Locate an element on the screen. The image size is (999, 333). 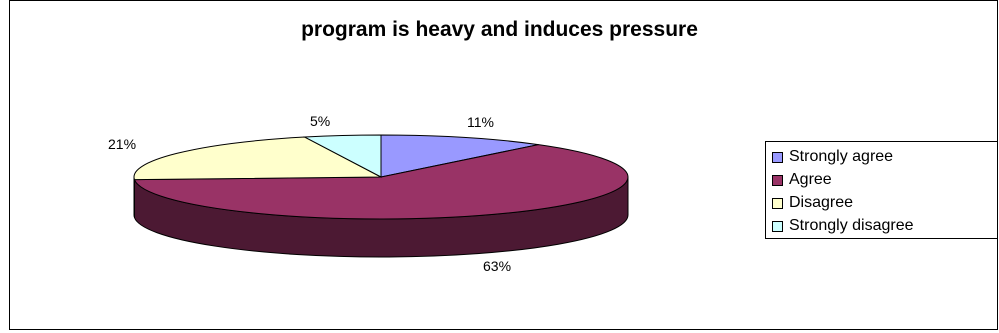
chart-title: program is heavy and induces pressure is located at coordinates (499, 29).